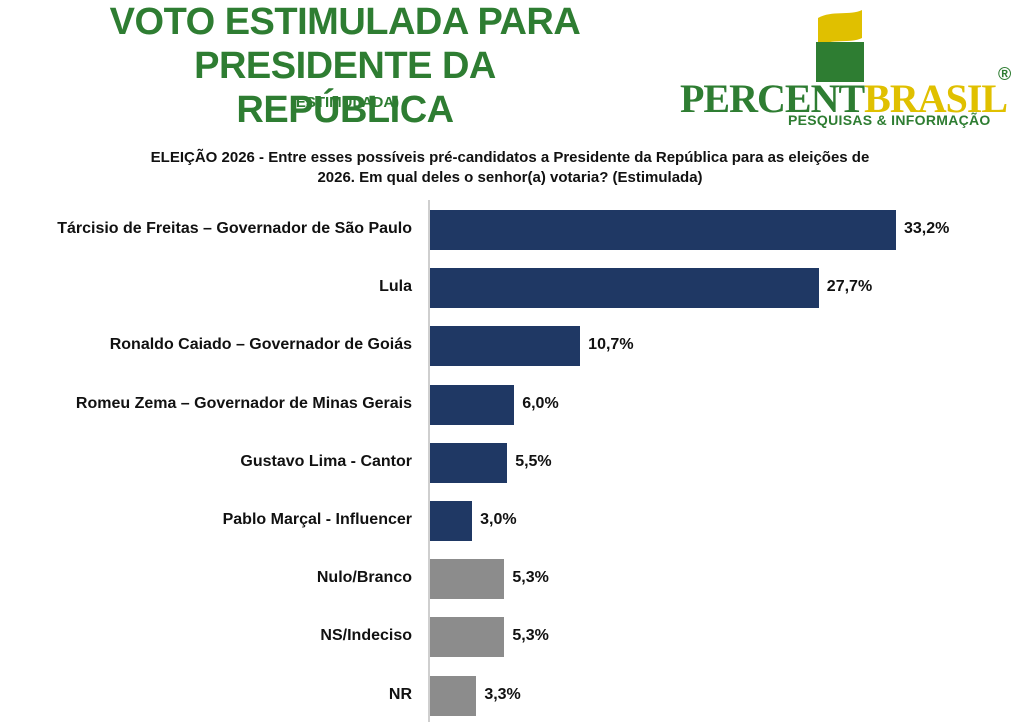 Image resolution: width=1024 pixels, height=722 pixels. I want to click on logo-word-percent: PERCENT, so click(772, 98).